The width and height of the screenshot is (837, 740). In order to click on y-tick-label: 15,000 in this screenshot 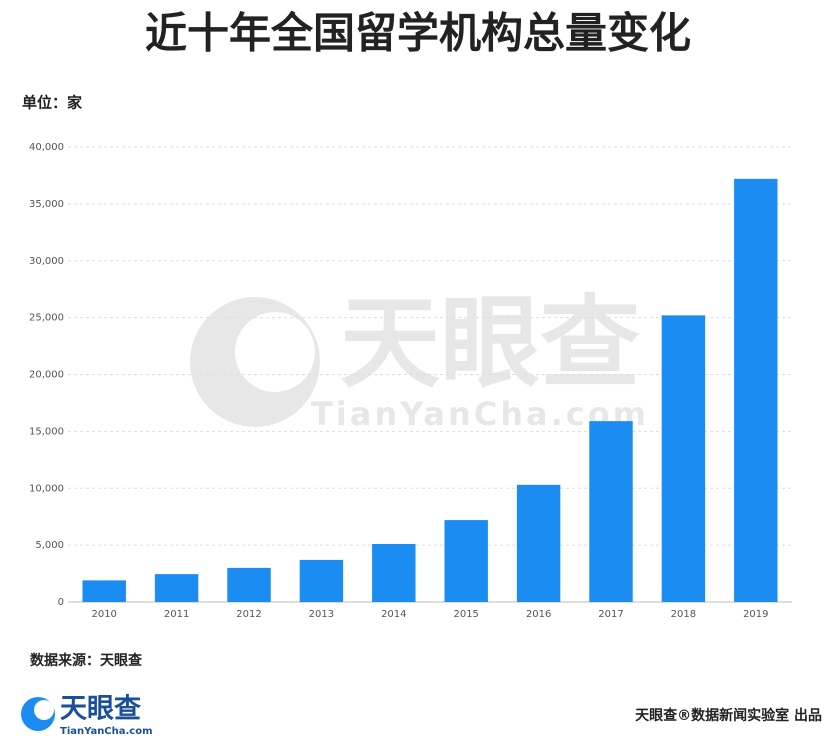, I will do `click(46, 431)`.